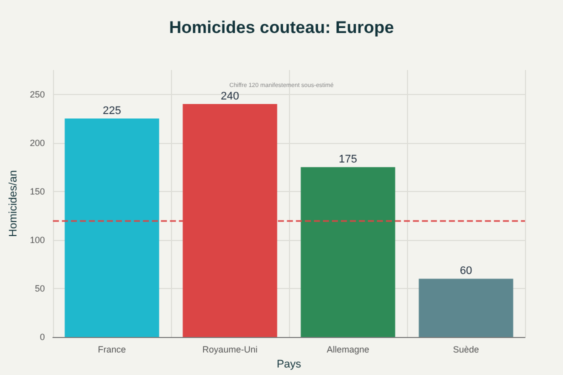  Describe the element at coordinates (14, 203) in the screenshot. I see `y-axis-title: Homicides/an` at that location.